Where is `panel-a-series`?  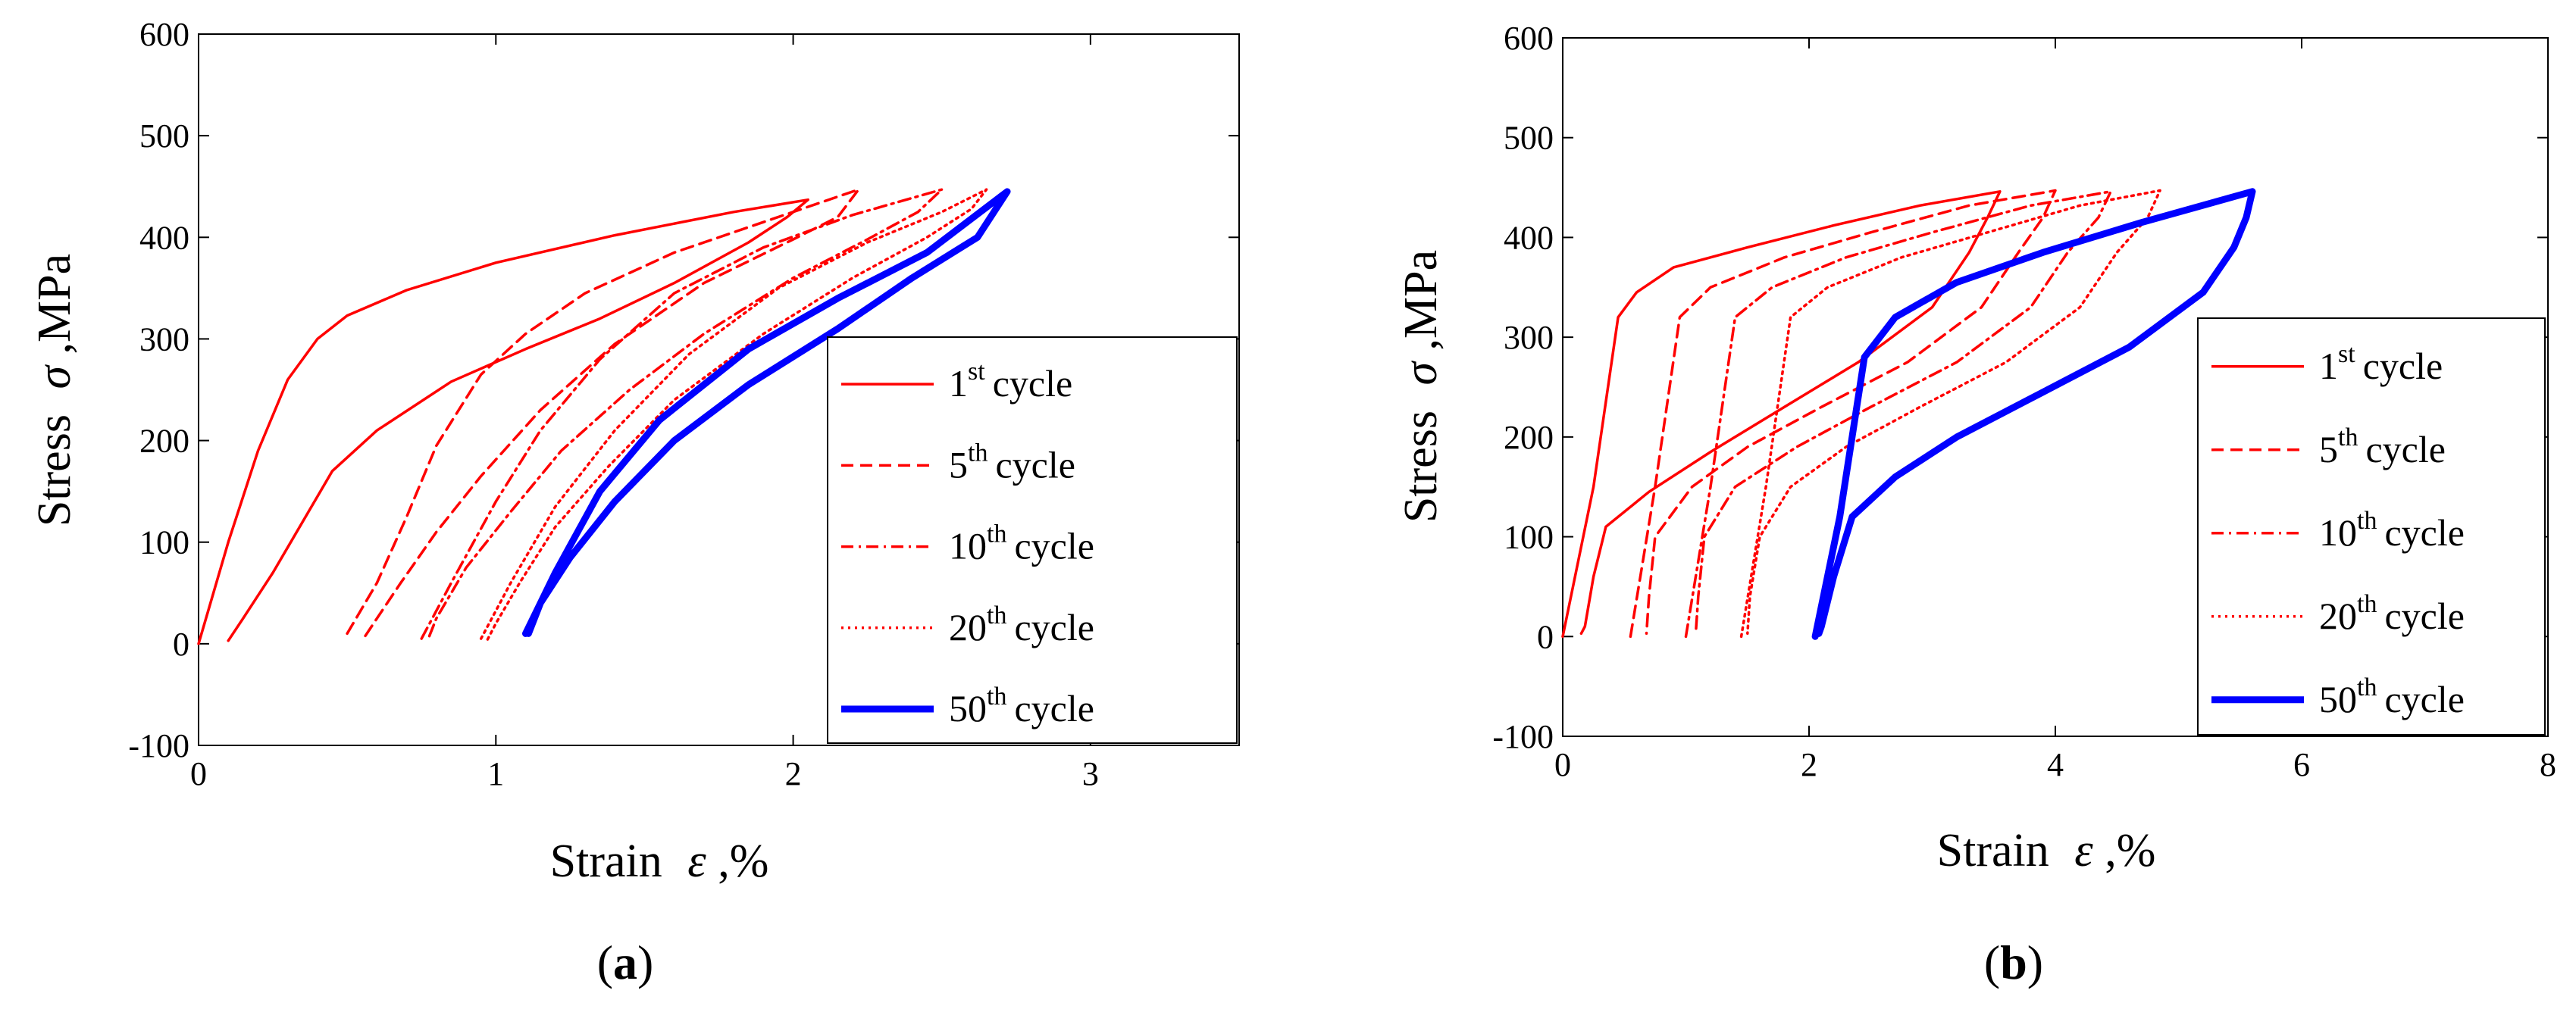 panel-a-series is located at coordinates (604, 416).